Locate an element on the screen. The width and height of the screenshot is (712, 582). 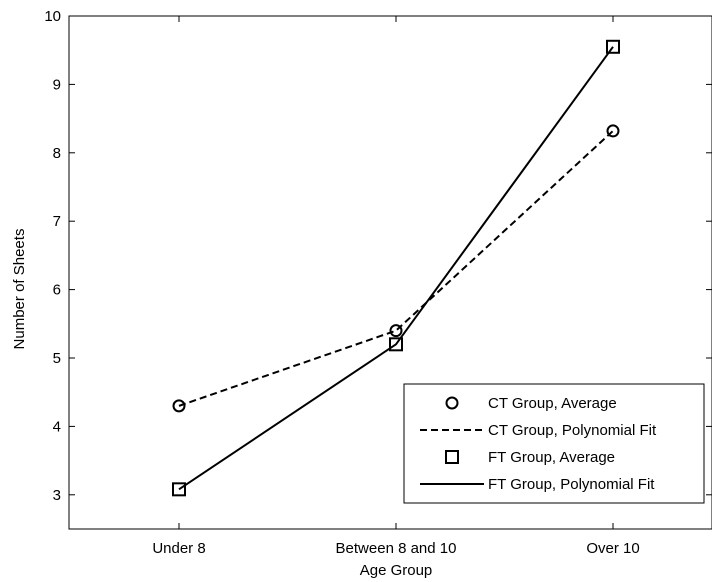
y-tick-label: 7 is located at coordinates (57, 221).